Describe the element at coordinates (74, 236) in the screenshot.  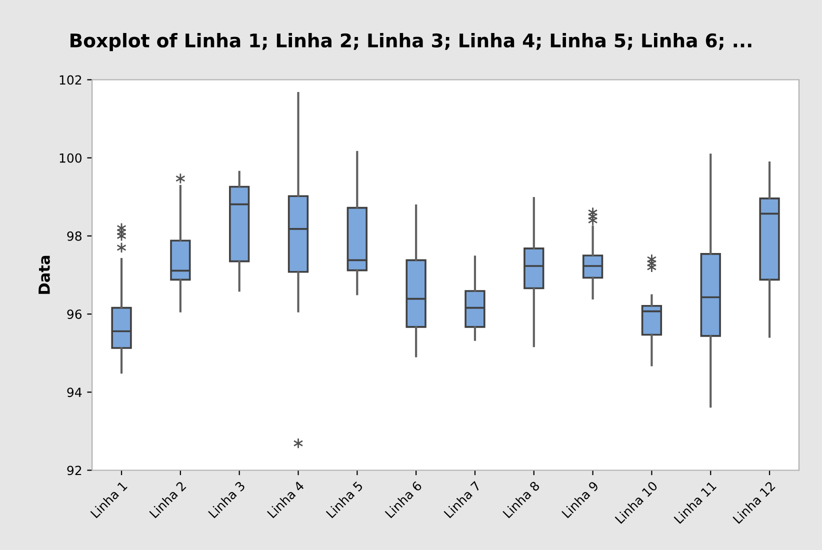
I see `y-tick-label: 98` at that location.